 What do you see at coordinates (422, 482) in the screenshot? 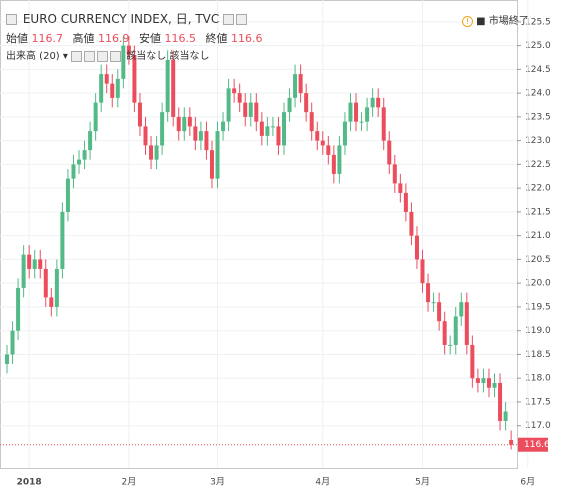
I see `x-tick-label: 5月` at bounding box center [422, 482].